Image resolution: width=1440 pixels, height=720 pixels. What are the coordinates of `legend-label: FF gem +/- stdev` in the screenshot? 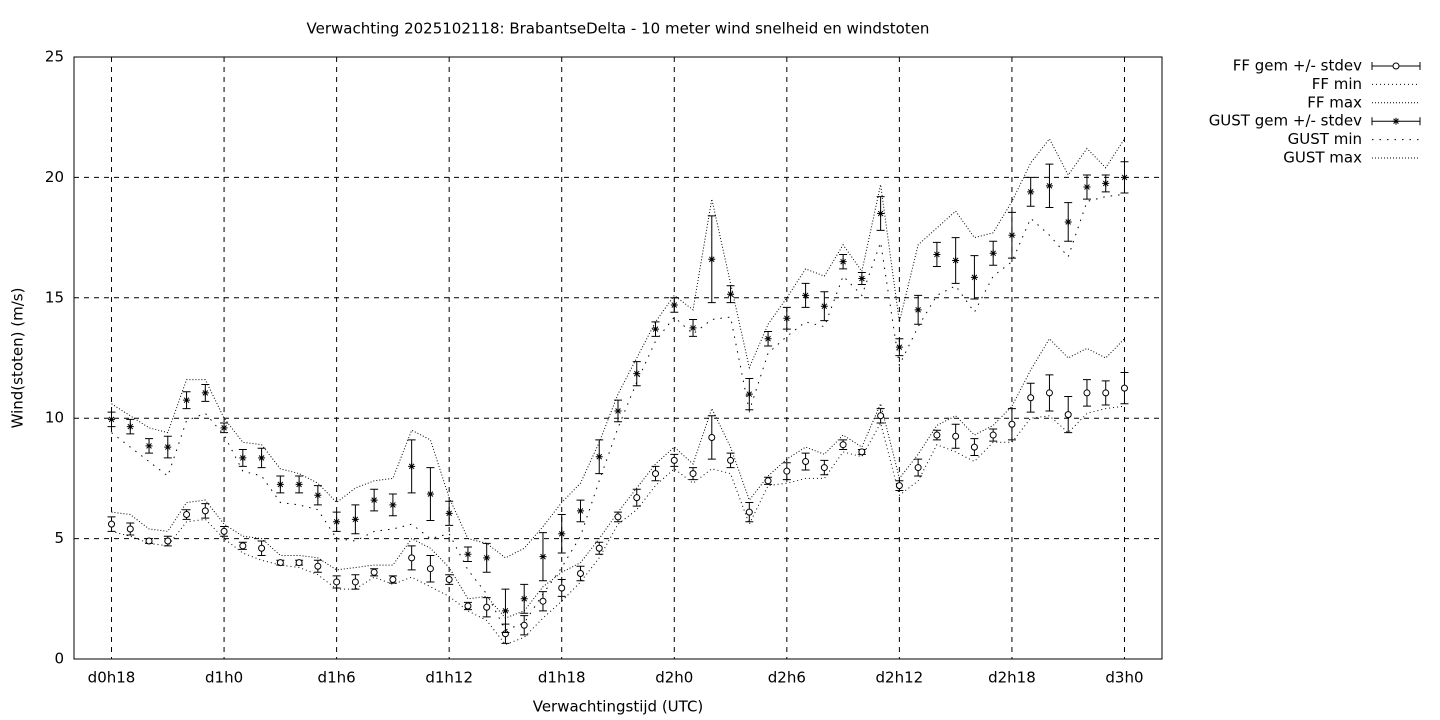 It's located at (1297, 66).